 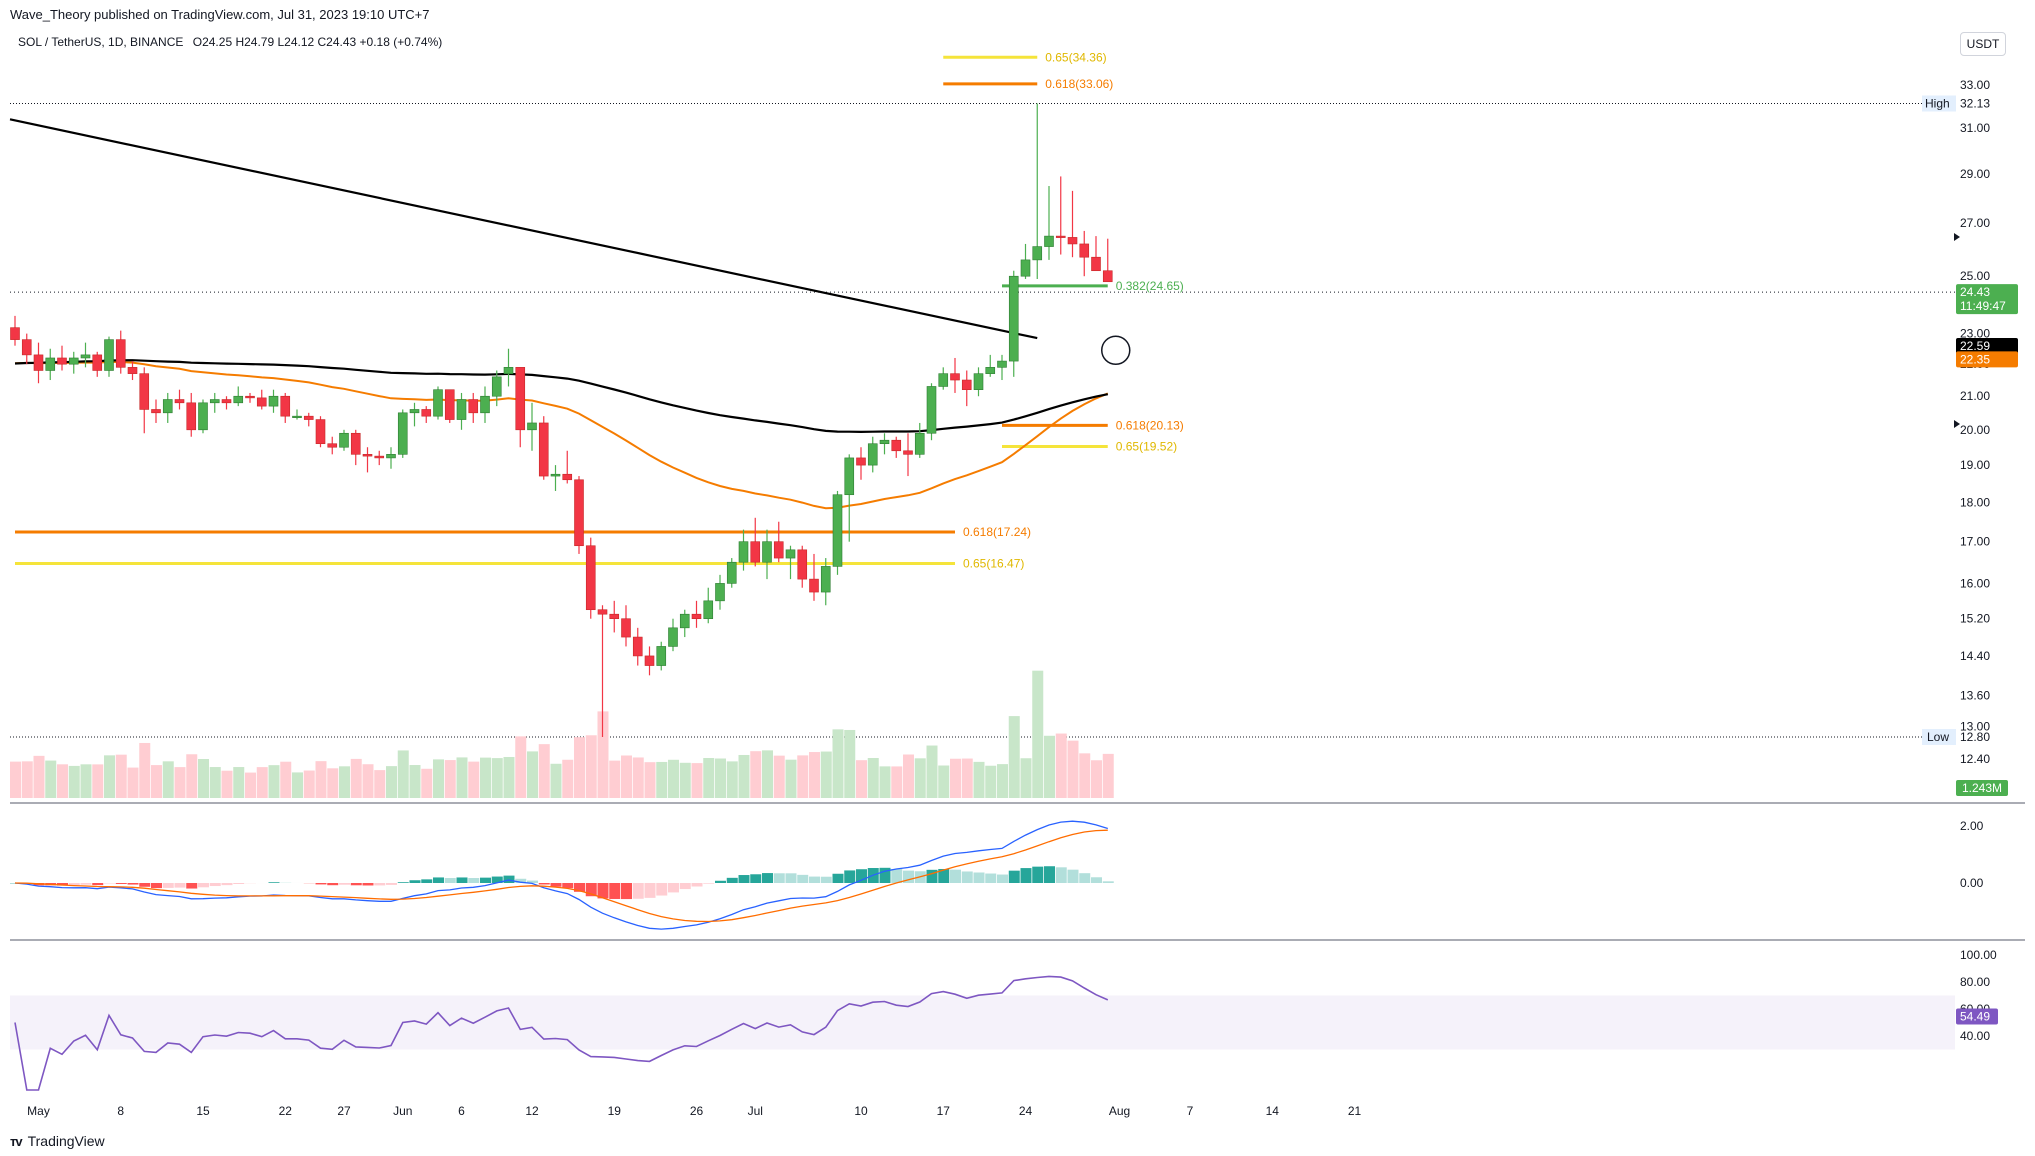 What do you see at coordinates (561, 435) in the screenshot?
I see `ema-line` at bounding box center [561, 435].